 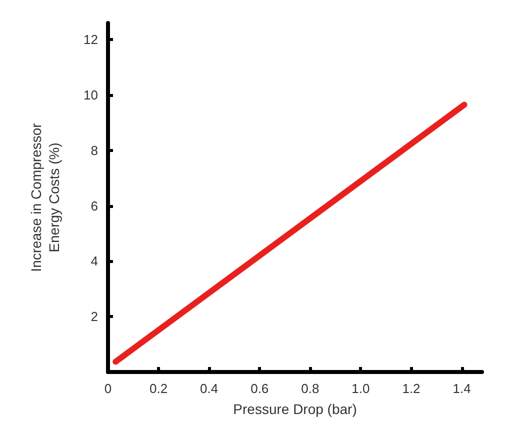 What do you see at coordinates (411, 388) in the screenshot?
I see `x-tick-label: 1.2` at bounding box center [411, 388].